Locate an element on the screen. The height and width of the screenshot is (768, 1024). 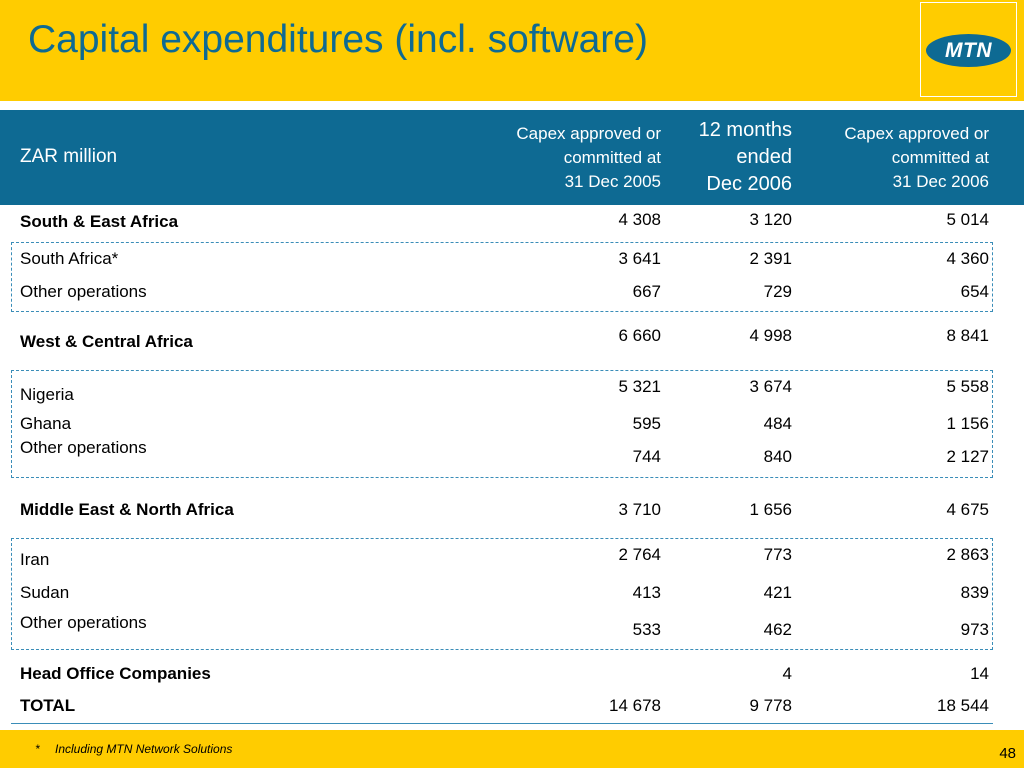
cell-value: 2 863 is located at coordinates (967, 554).